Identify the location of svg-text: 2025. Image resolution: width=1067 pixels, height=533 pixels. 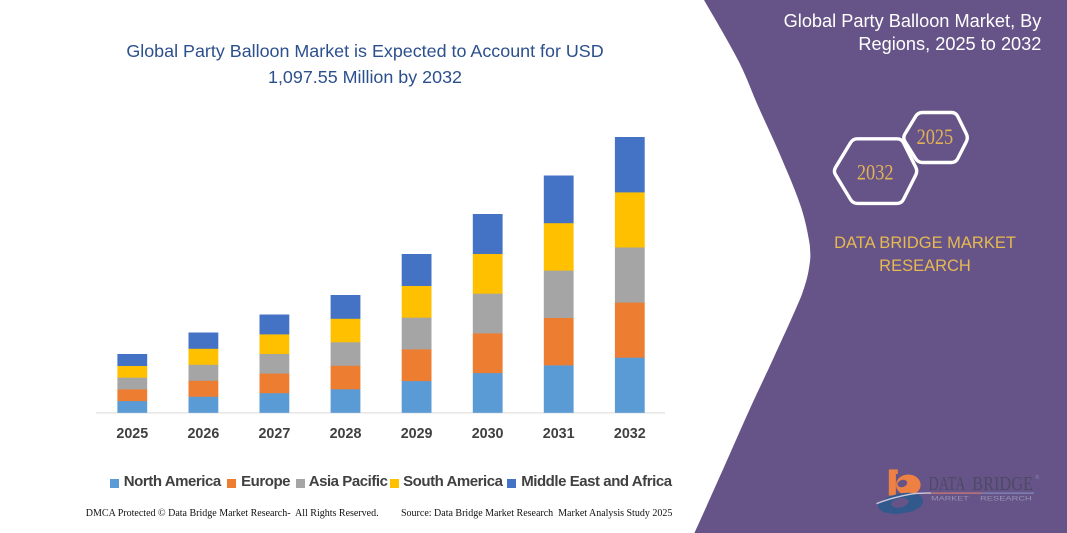
(935, 136).